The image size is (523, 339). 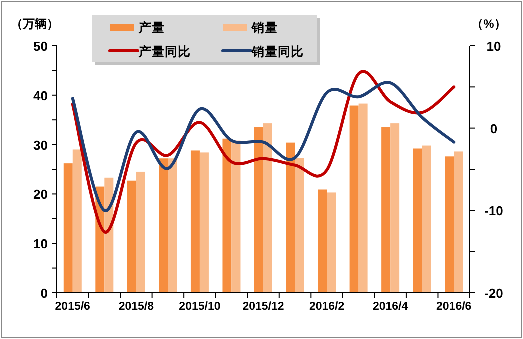 I want to click on x-tick-label: 2015/10, so click(x=200, y=307).